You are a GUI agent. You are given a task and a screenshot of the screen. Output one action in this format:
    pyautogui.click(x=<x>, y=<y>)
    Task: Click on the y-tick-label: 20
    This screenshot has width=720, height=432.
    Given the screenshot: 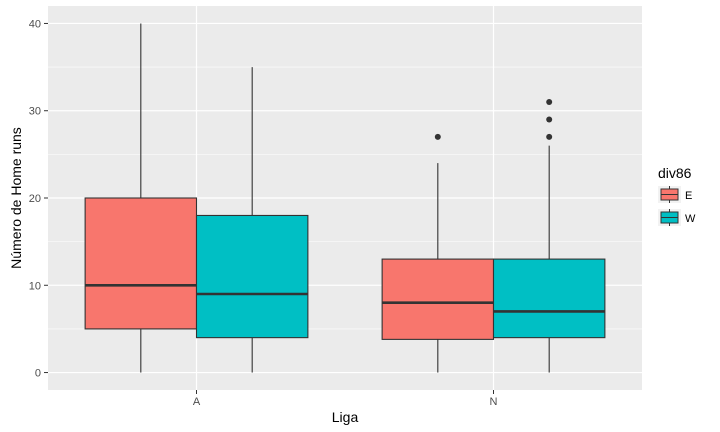 What is the action you would take?
    pyautogui.click(x=35, y=199)
    